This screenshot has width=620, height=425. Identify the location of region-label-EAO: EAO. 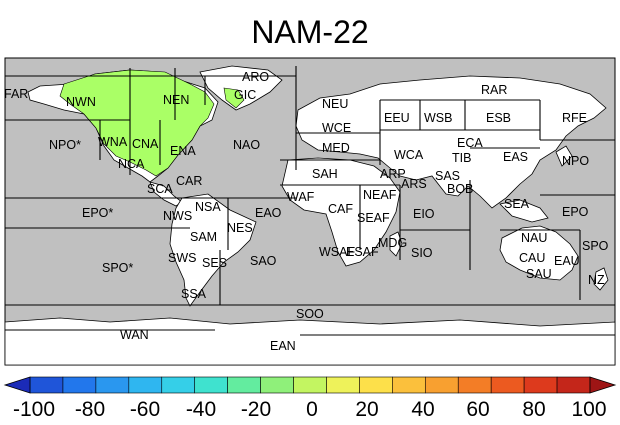
(268, 213).